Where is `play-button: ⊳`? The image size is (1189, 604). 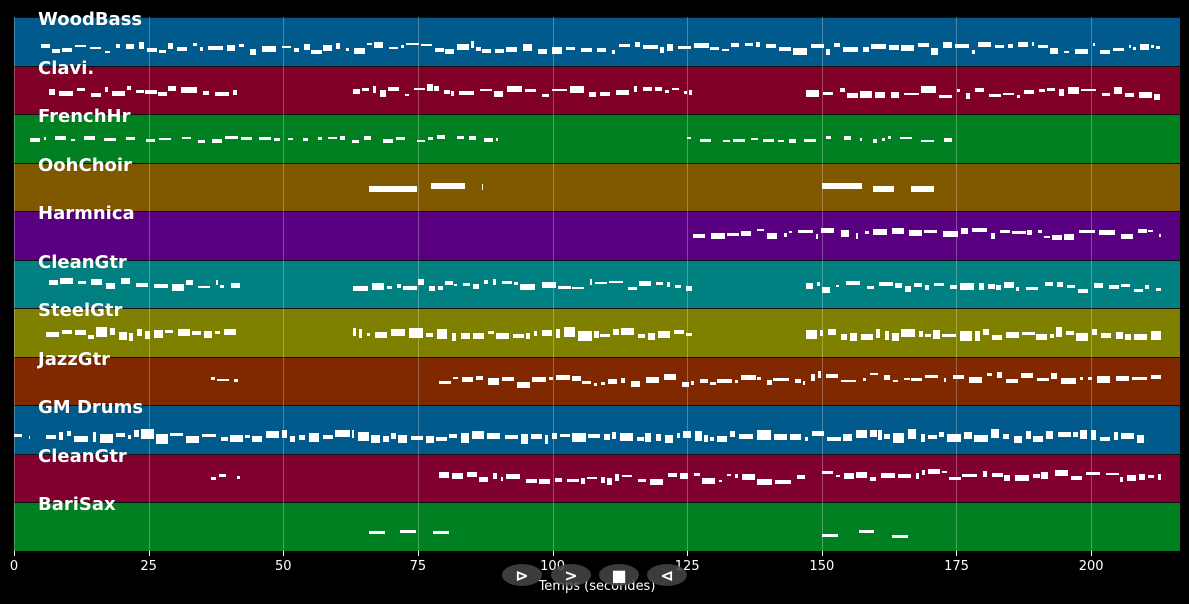 play-button: ⊳ is located at coordinates (522, 575).